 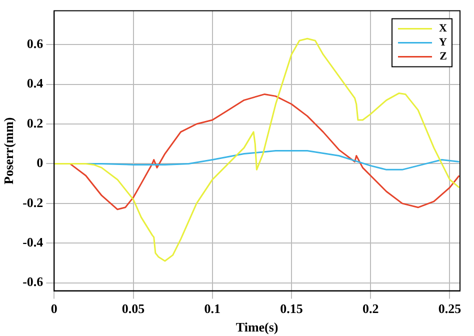 I want to click on y-tick-label: 0.6, so click(x=35, y=43).